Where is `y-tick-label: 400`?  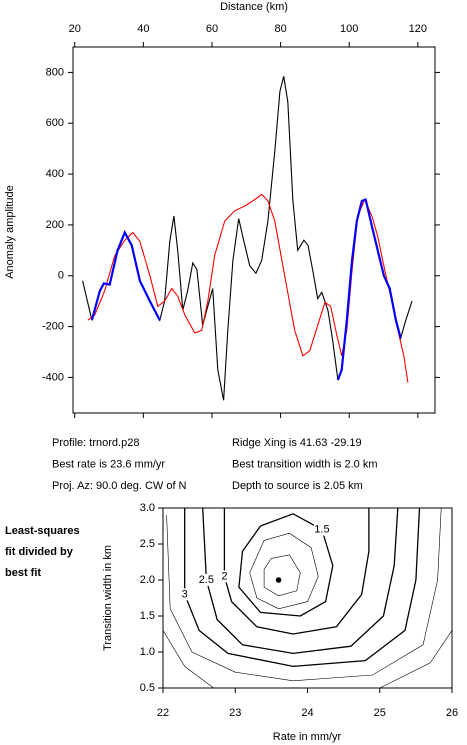 y-tick-label: 400 is located at coordinates (55, 174).